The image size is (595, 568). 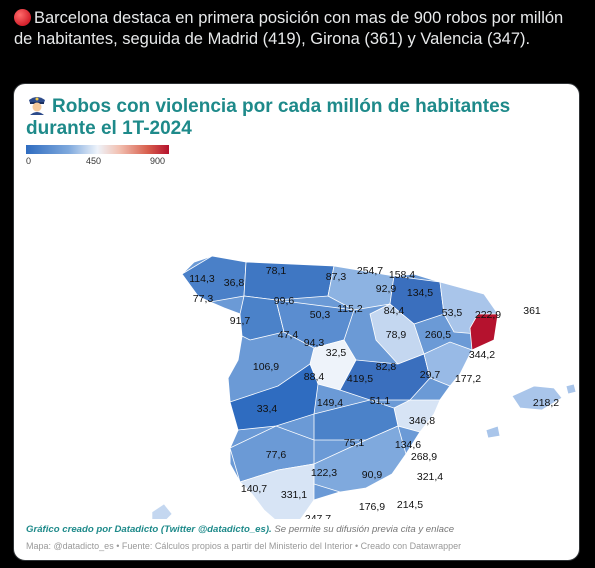 I want to click on province-value-label: 268,9, so click(x=424, y=457).